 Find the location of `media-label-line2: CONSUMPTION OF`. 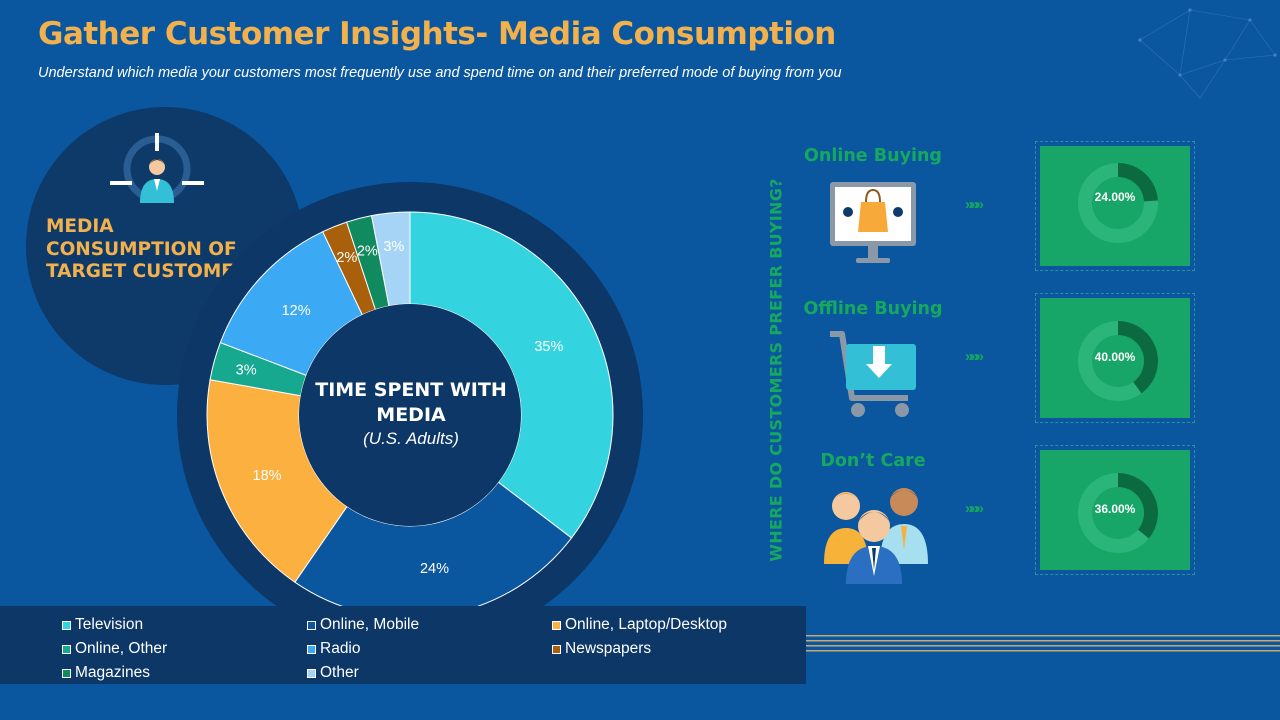

media-label-line2: CONSUMPTION OF is located at coordinates (141, 249).